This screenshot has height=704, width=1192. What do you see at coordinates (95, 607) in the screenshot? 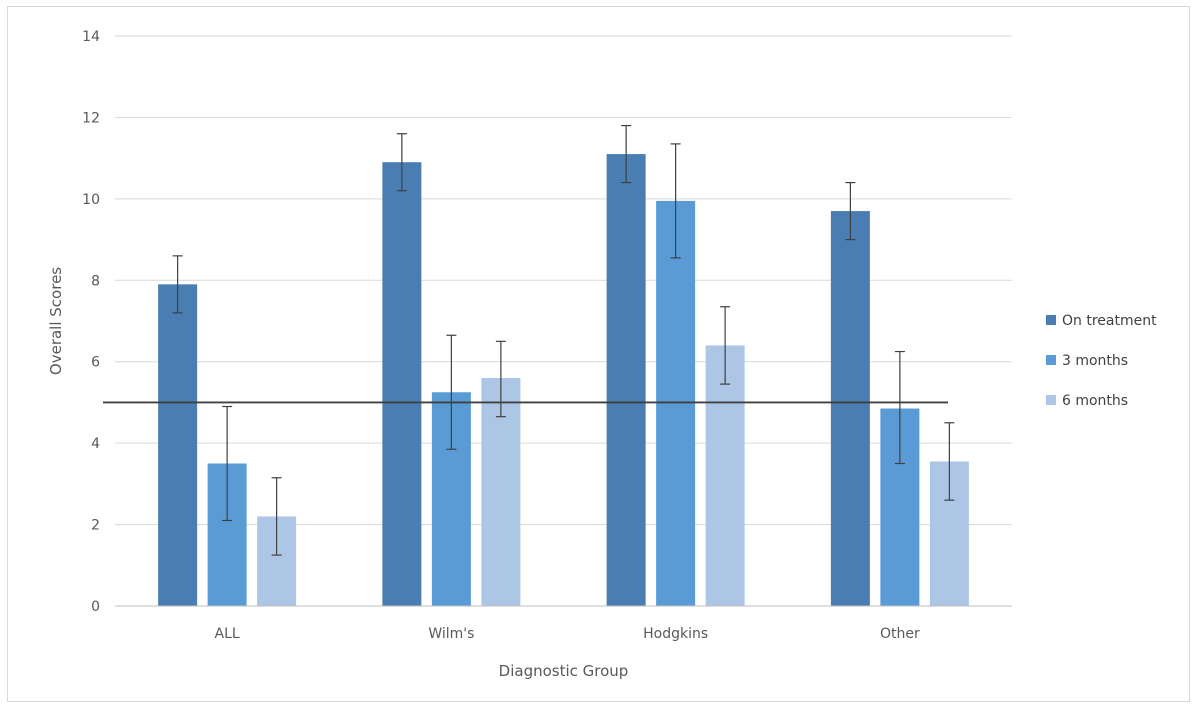
I see `y-tick-label: 0` at bounding box center [95, 607].